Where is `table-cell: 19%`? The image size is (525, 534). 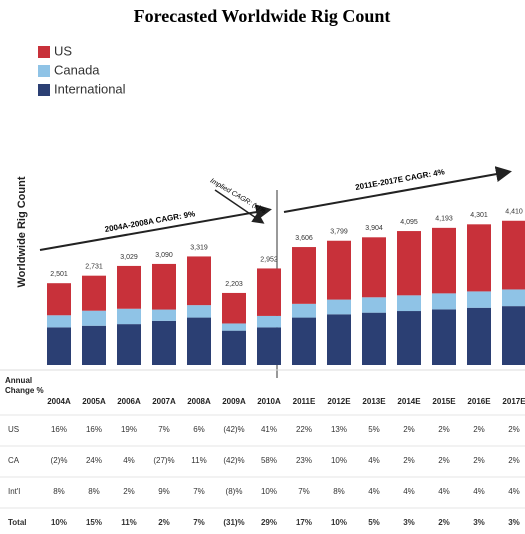
table-cell: 19% is located at coordinates (129, 429).